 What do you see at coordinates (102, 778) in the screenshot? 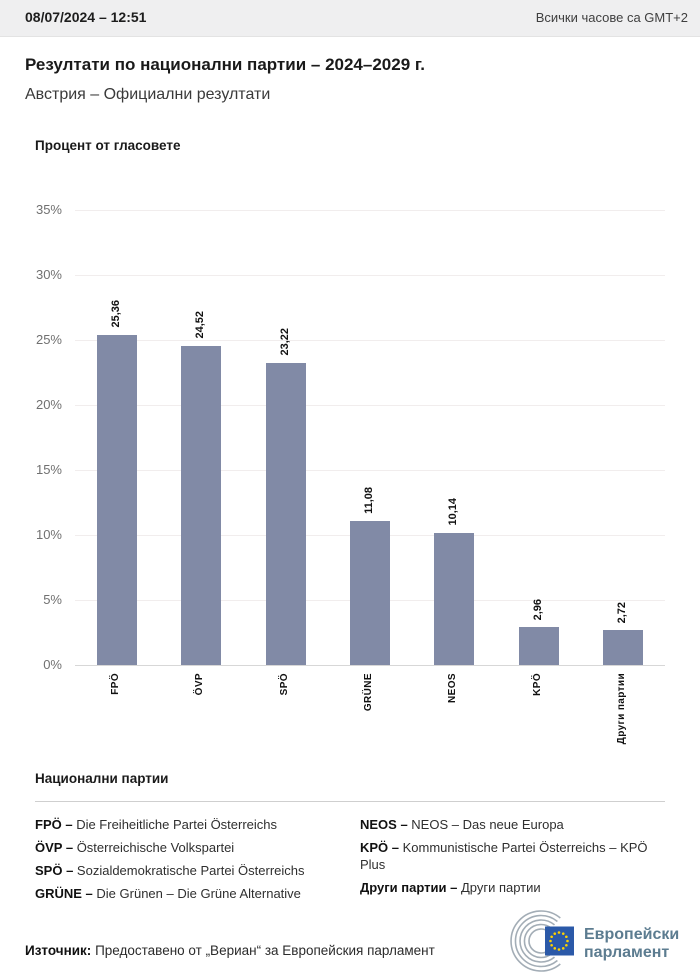
I see `legend-heading: Национални партии` at bounding box center [102, 778].